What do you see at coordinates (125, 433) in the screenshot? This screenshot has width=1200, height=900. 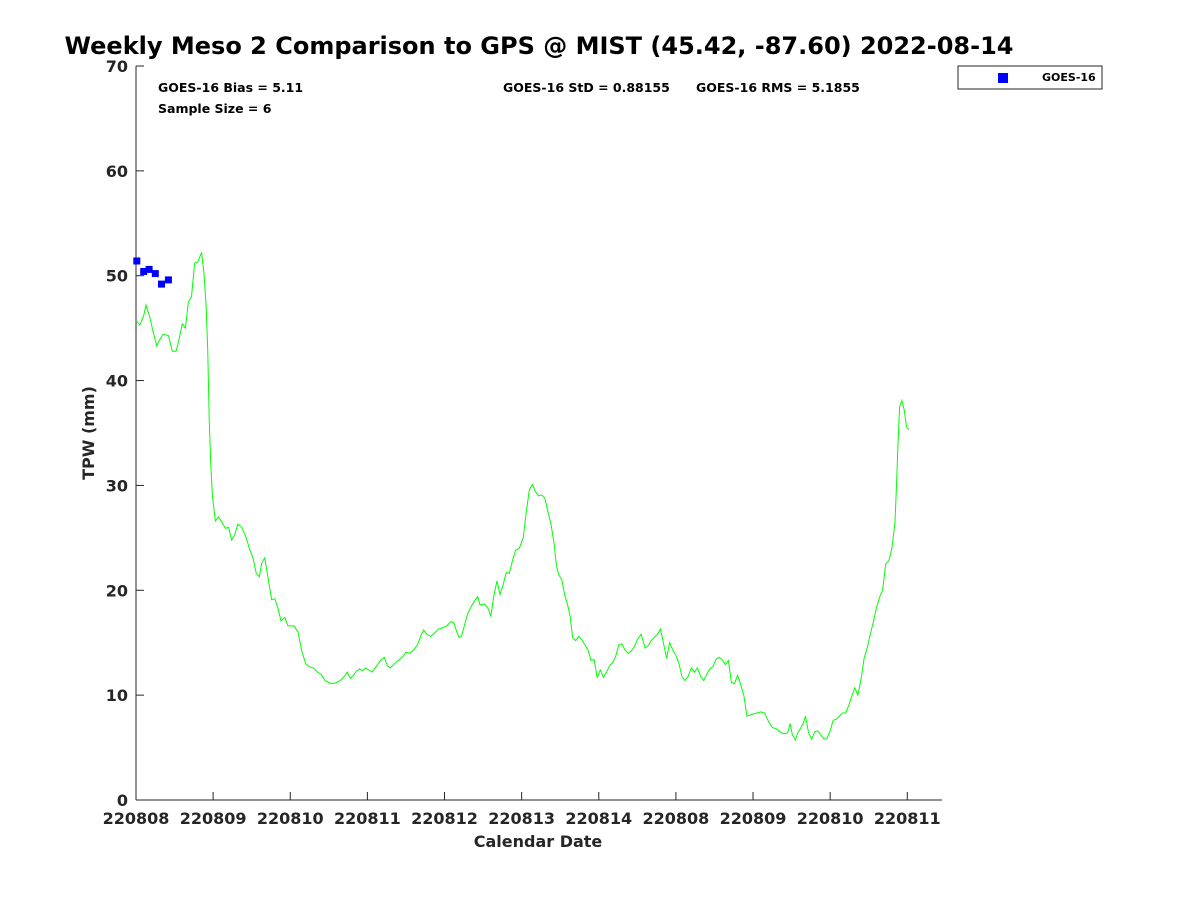 I see `y-ticks: 0 10 20 30 40 50 60 70` at bounding box center [125, 433].